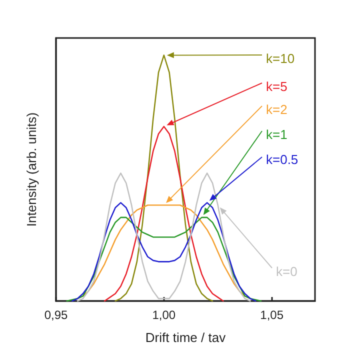 The height and width of the screenshot is (359, 359). I want to click on text: k=0, so click(287, 271).